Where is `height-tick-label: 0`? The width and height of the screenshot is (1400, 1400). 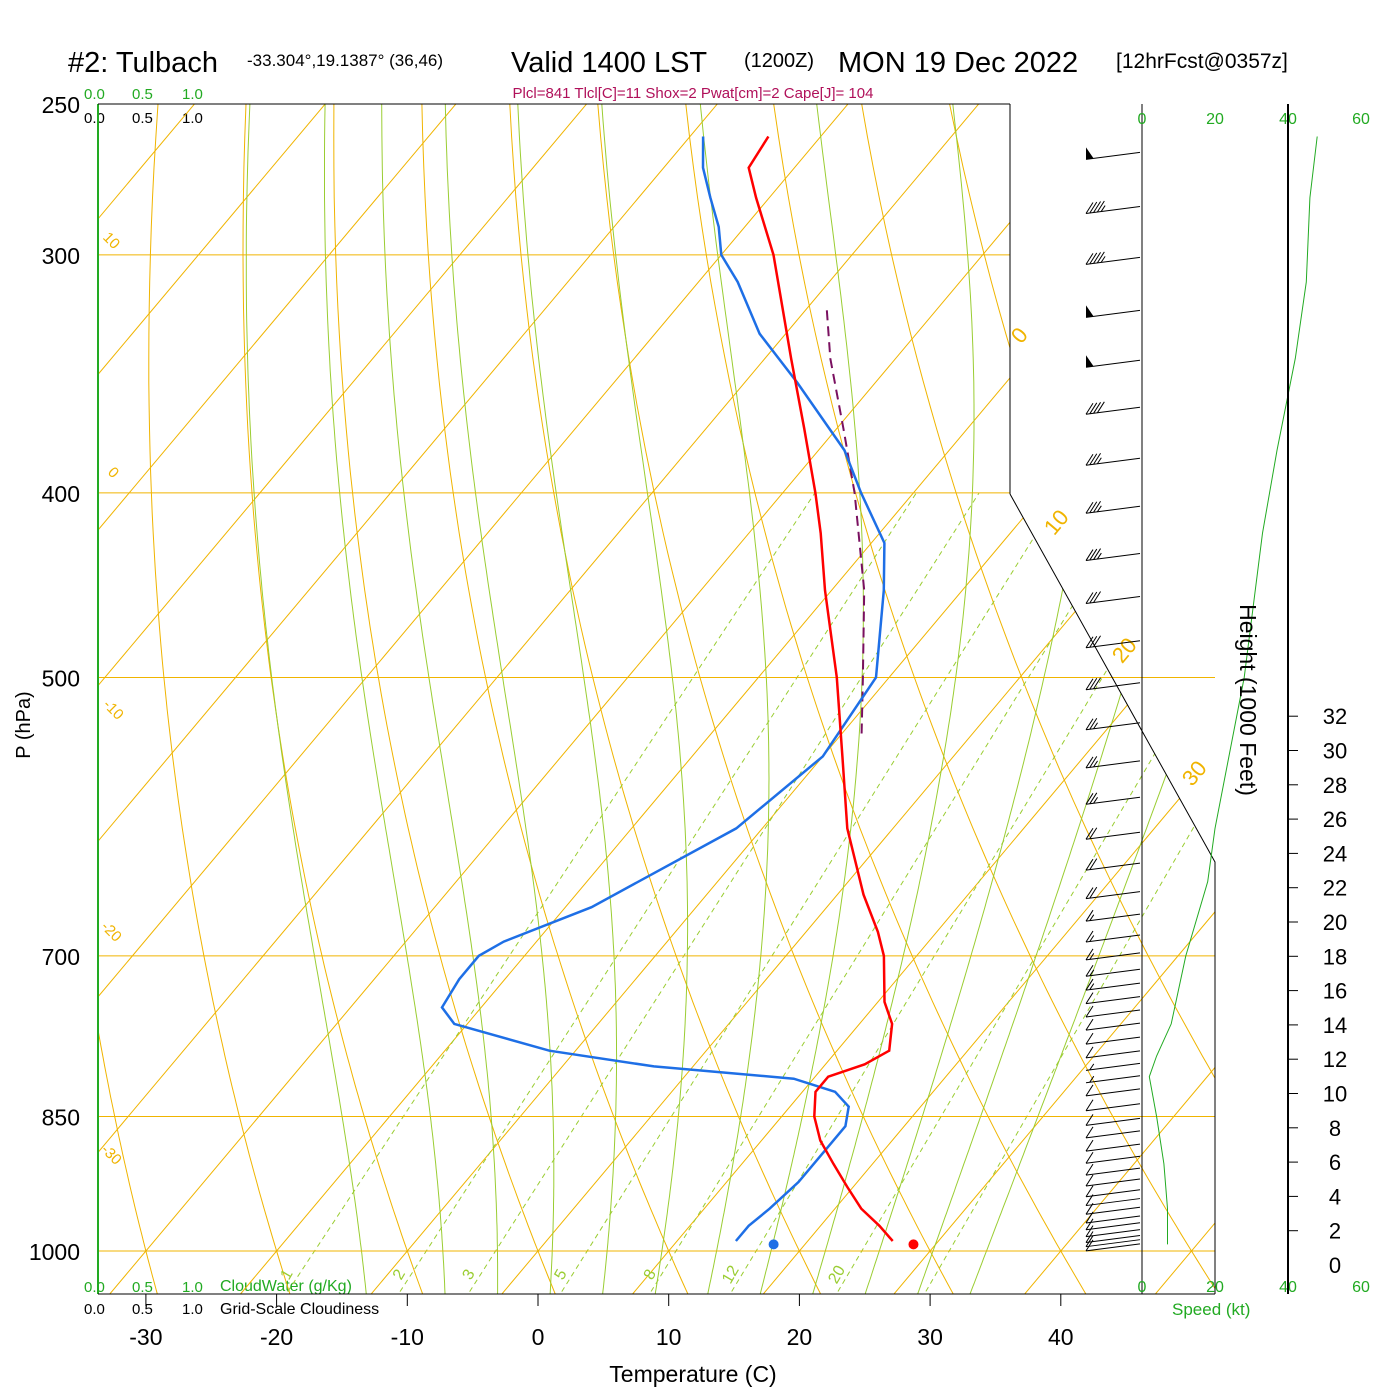 height-tick-label: 0 is located at coordinates (1335, 1265).